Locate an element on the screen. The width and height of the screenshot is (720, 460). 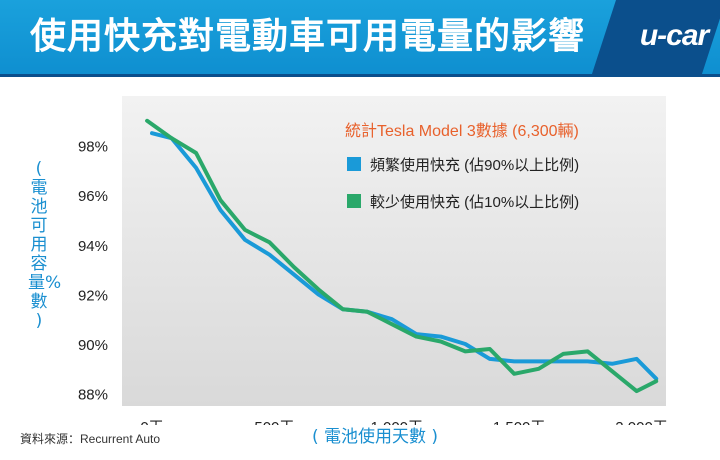
y-tick-label: 90% is located at coordinates (93, 345).